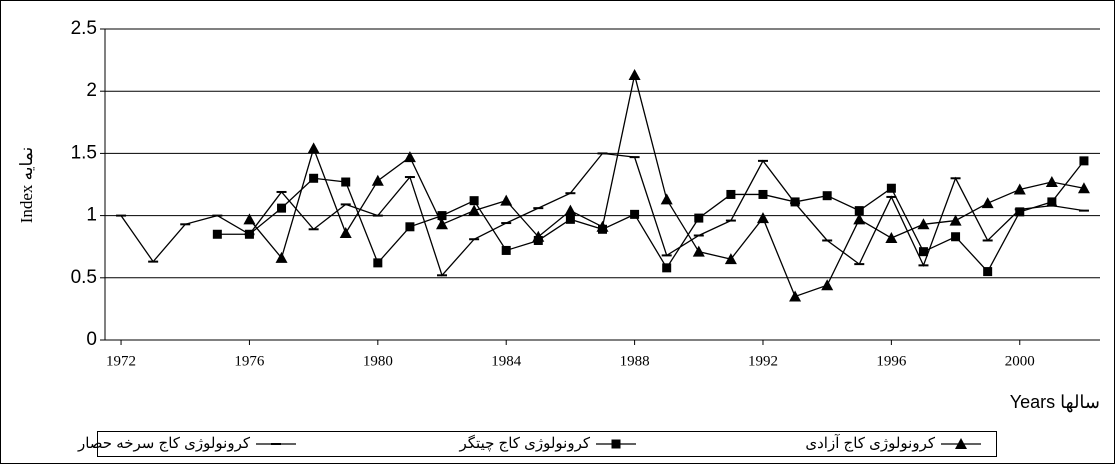 Image resolution: width=1115 pixels, height=464 pixels. What do you see at coordinates (524, 443) in the screenshot?
I see `legend-label: کرونولوژی کاج چیتگر` at bounding box center [524, 443].